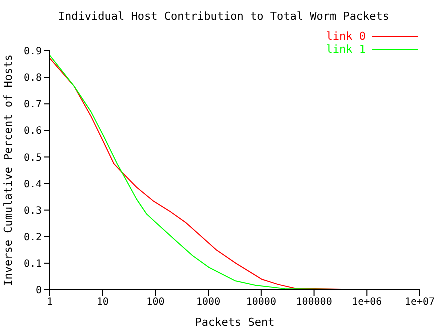  What do you see at coordinates (39, 291) in the screenshot?
I see `y-tick-label: 0` at bounding box center [39, 291].